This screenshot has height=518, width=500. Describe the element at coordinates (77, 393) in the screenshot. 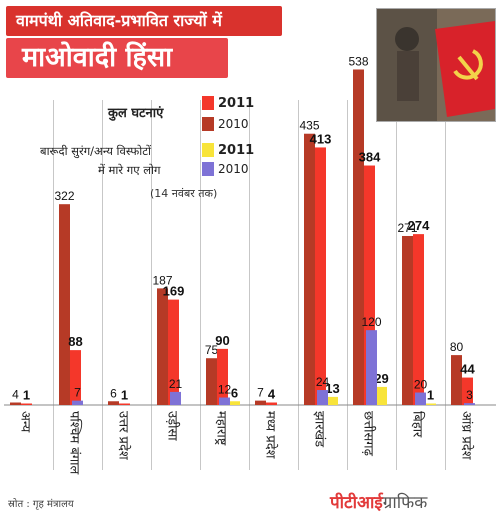

I see `data-label-killed-2010: 7` at that location.